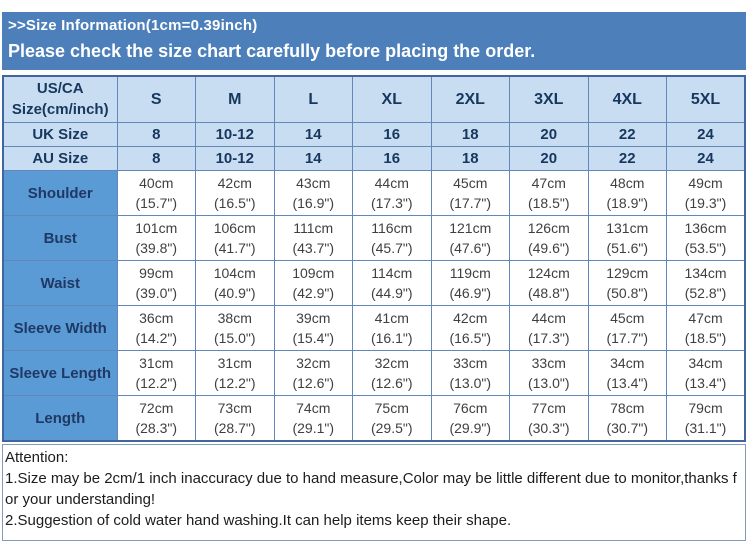 This screenshot has width=748, height=541. What do you see at coordinates (156, 99) in the screenshot?
I see `column-header-s: S` at bounding box center [156, 99].